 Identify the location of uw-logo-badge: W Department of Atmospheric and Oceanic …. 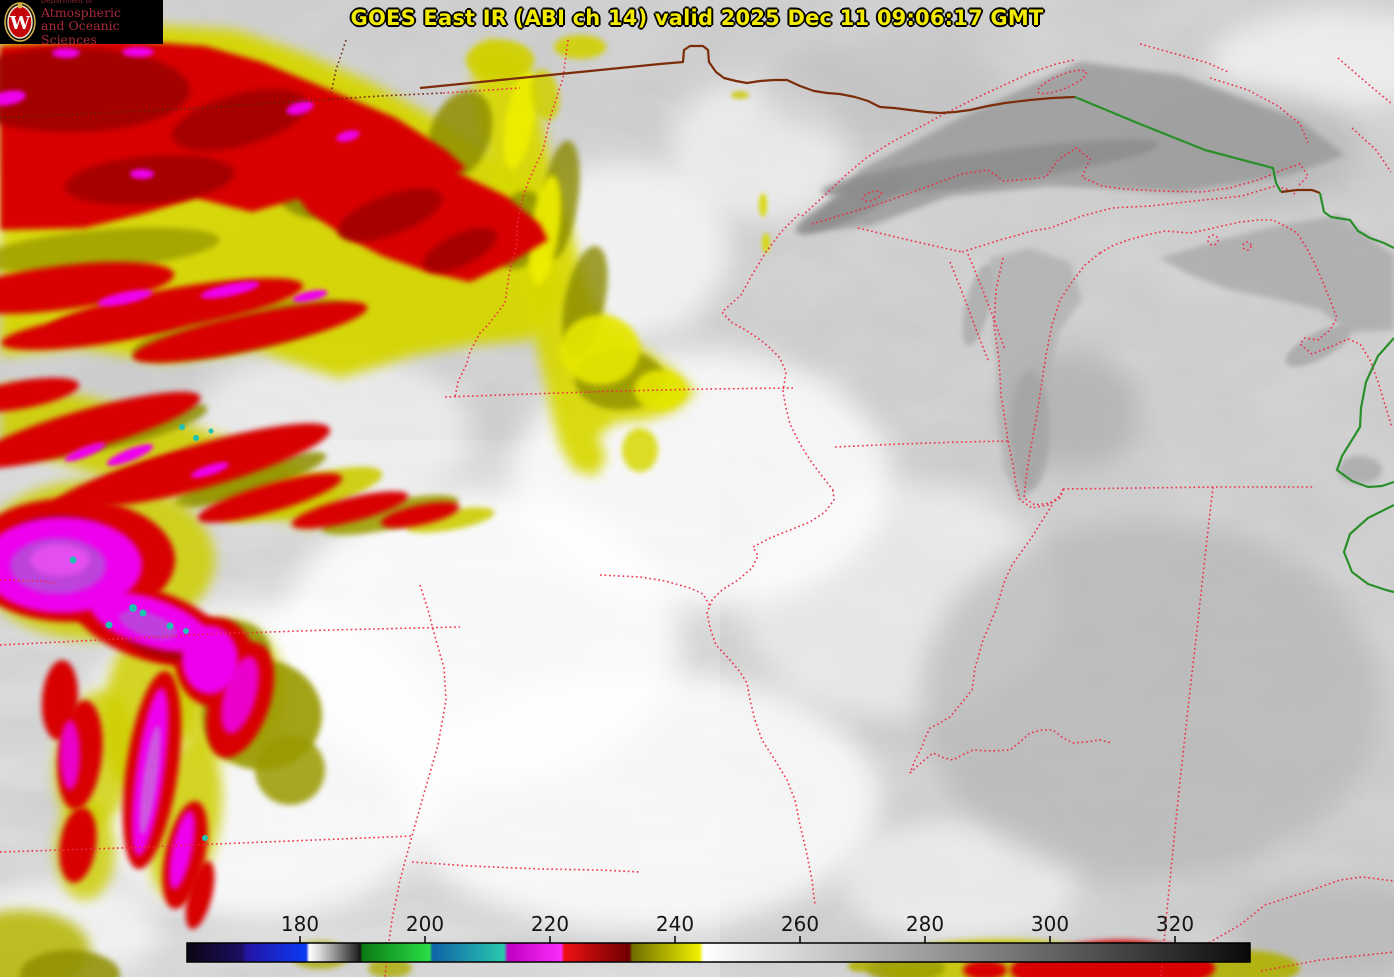
(81, 23).